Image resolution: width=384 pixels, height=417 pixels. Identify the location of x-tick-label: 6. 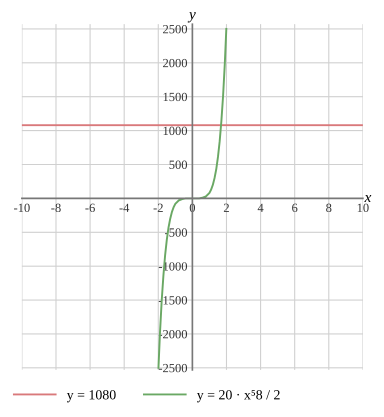
(295, 208).